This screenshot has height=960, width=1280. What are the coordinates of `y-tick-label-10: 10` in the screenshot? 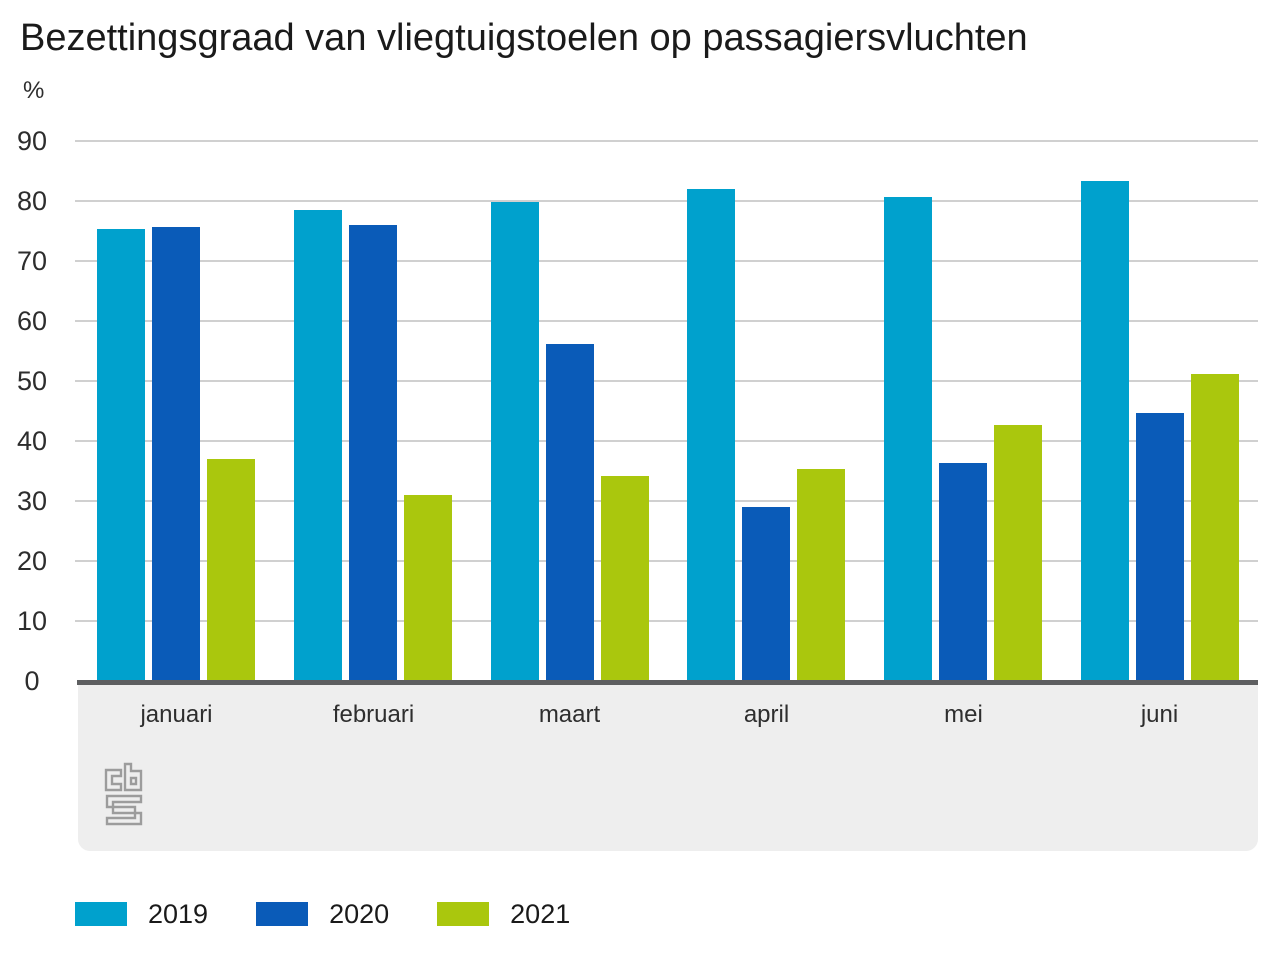 It's located at (32, 621).